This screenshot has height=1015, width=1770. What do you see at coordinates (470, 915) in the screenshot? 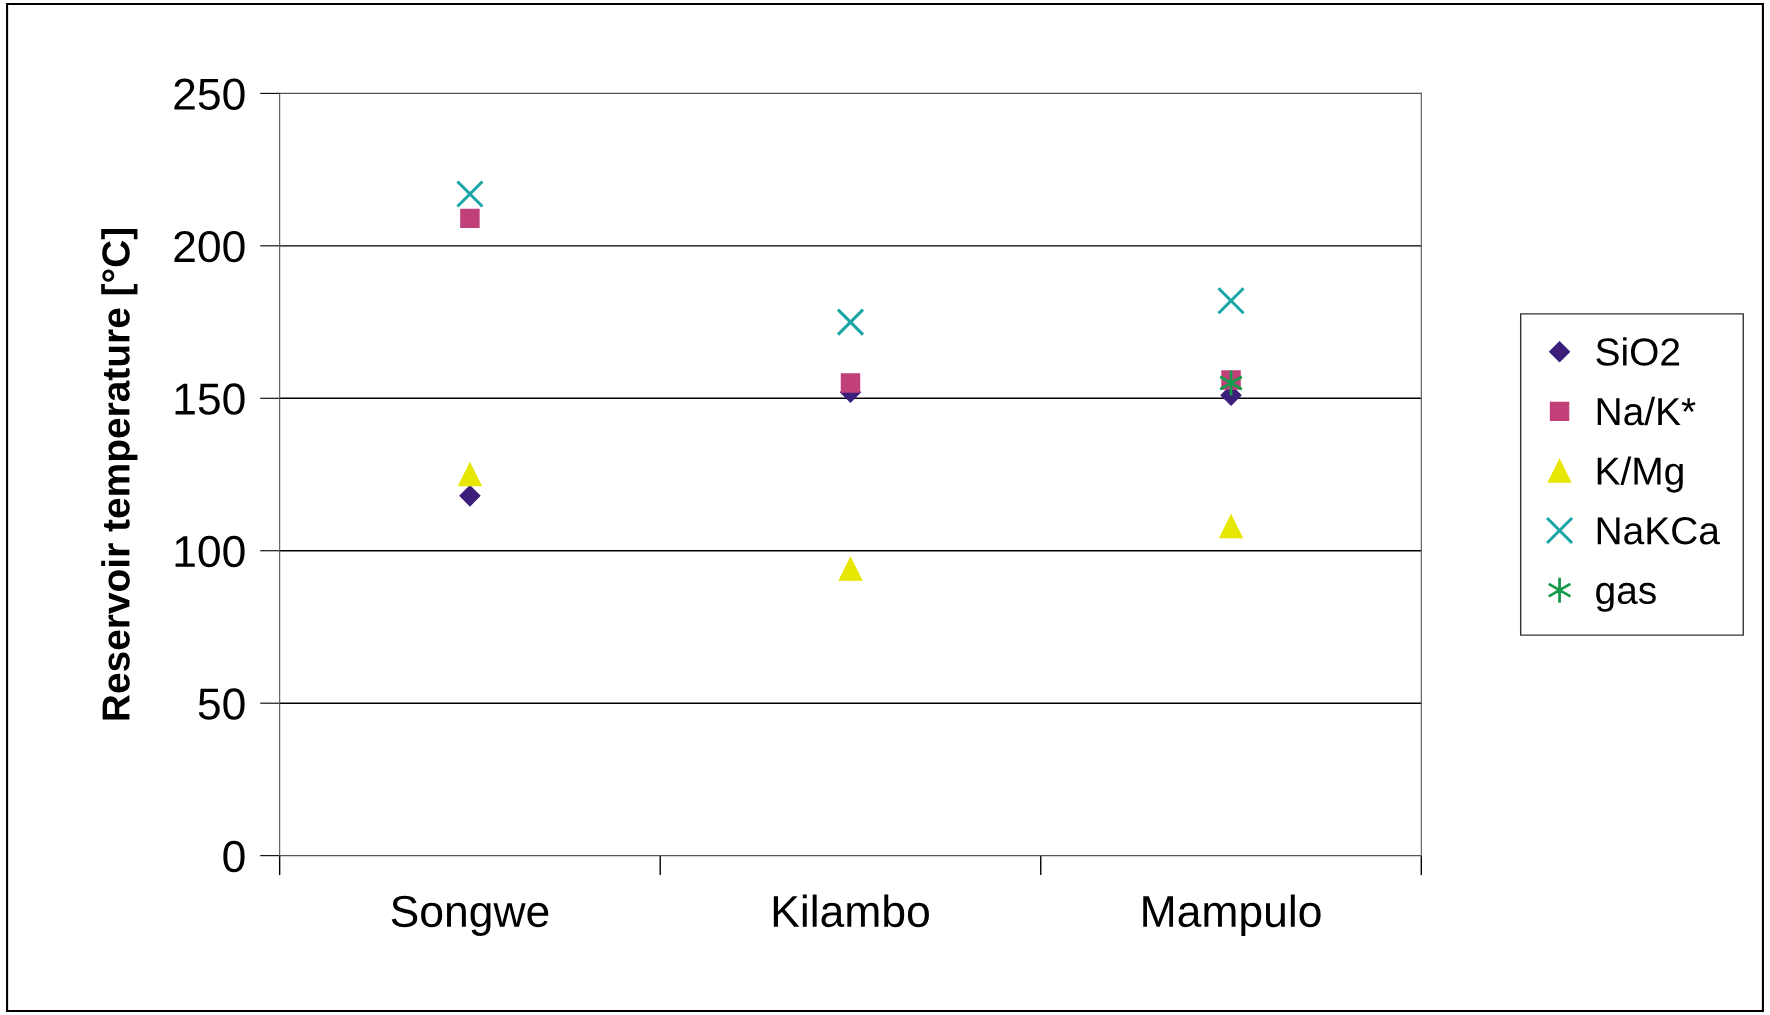
I see `x-tick-label: Songwe` at bounding box center [470, 915].